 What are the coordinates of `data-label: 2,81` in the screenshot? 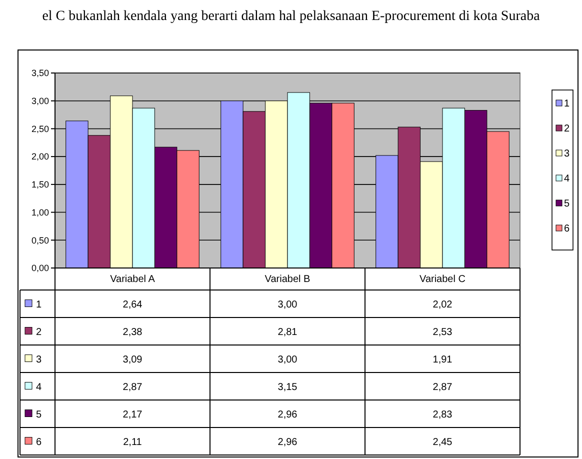 It's located at (288, 332).